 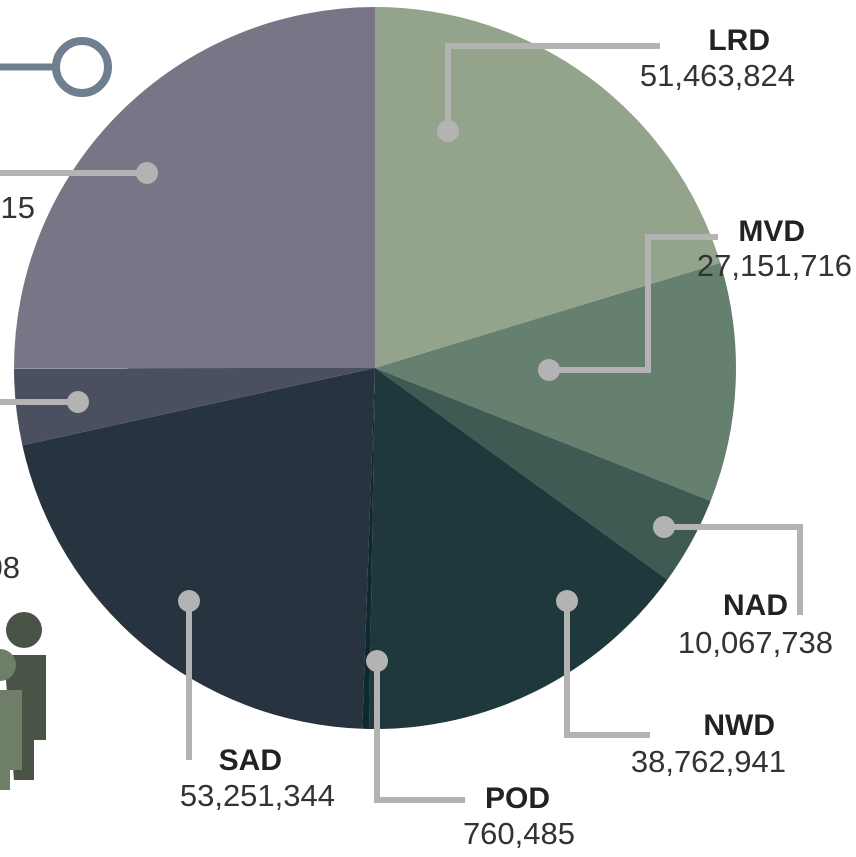 I want to click on slice-name: NAD, so click(x=755, y=605).